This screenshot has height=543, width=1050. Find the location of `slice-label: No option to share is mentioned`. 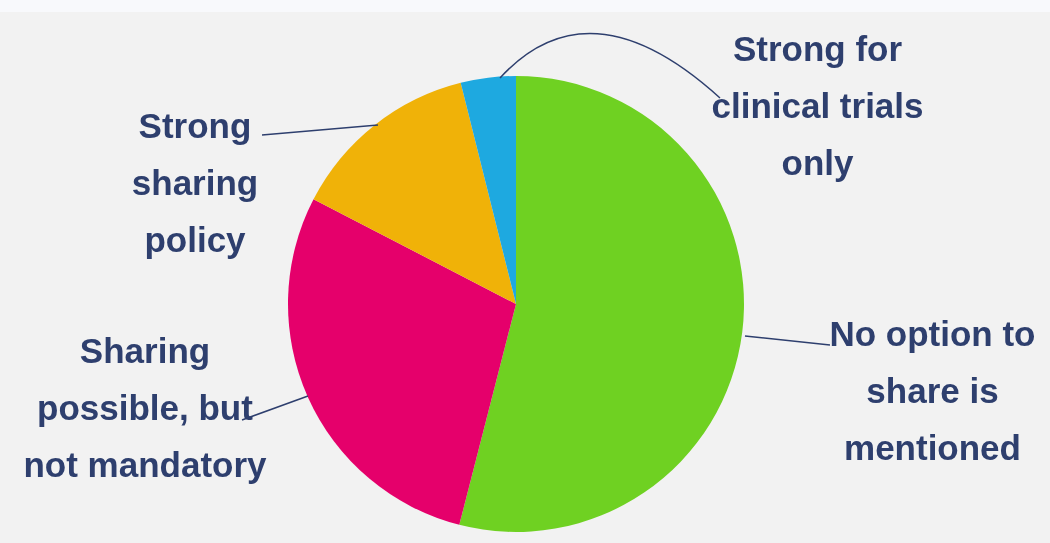

slice-label: No option to share is mentioned is located at coordinates (932, 391).